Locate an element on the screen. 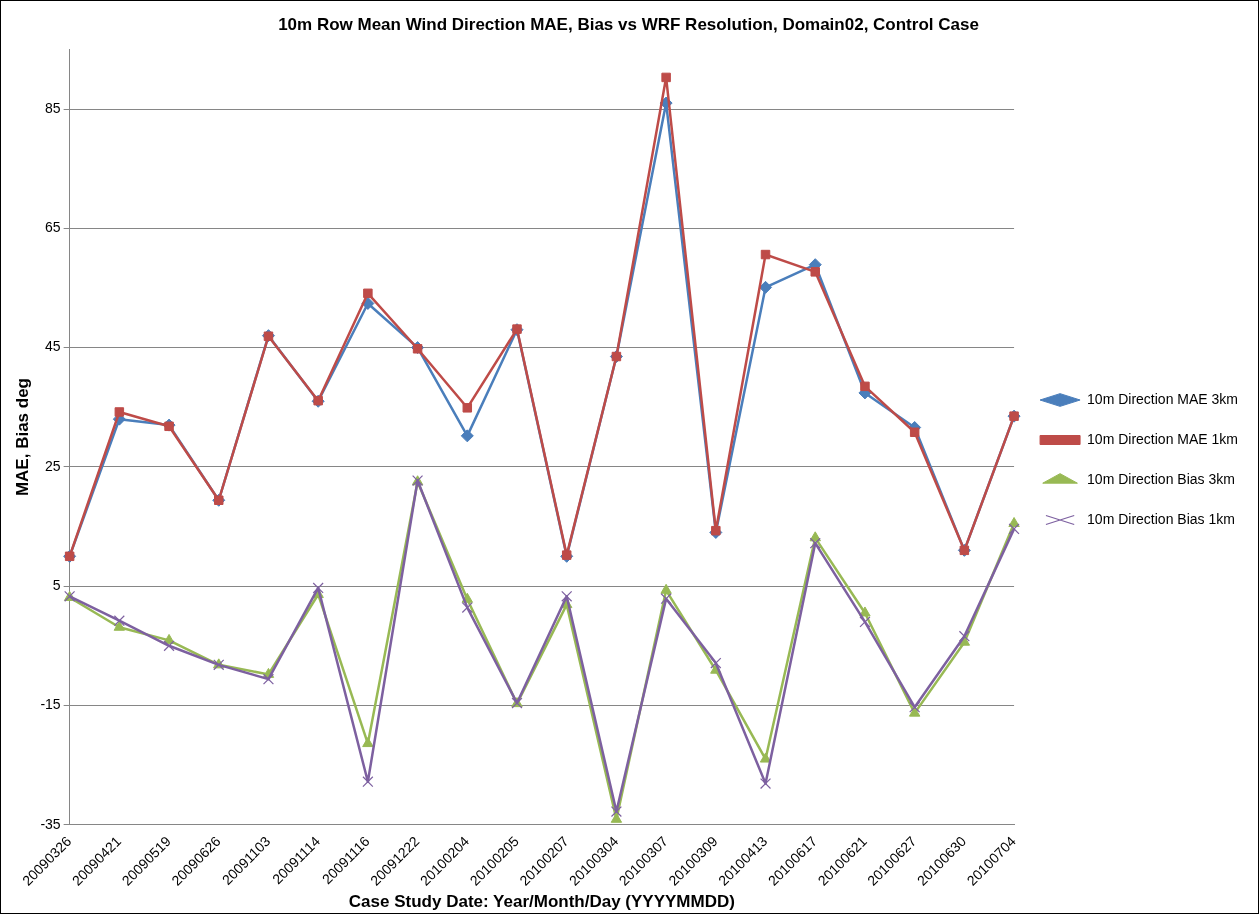 The image size is (1259, 914). y-tick-label: -35 is located at coordinates (50, 823).